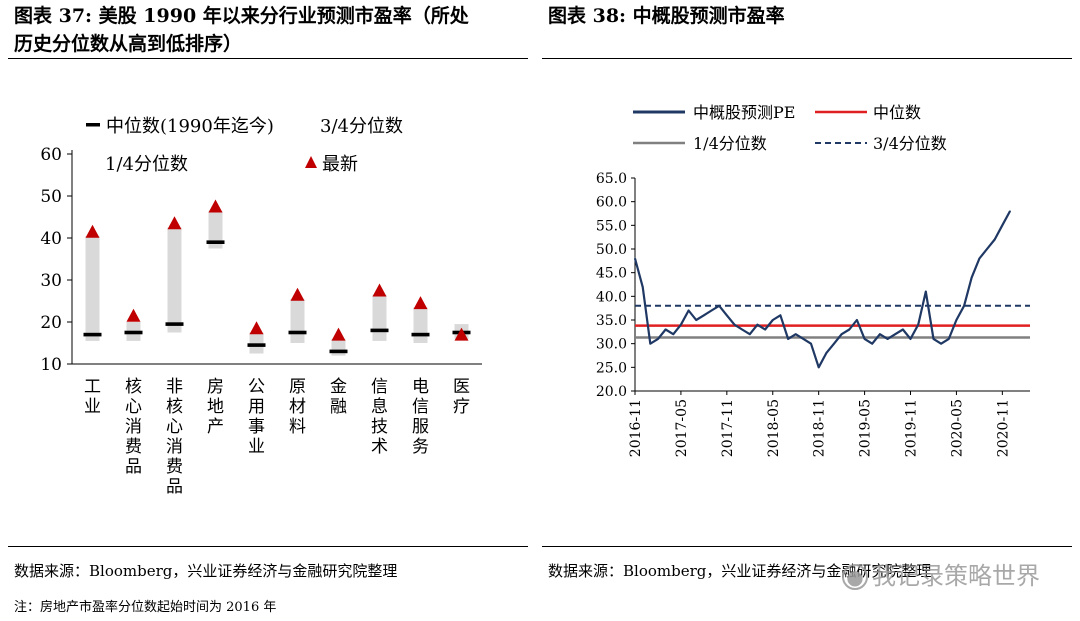  Describe the element at coordinates (311, 162) in the screenshot. I see `legend-latest-triangle-icon` at that location.